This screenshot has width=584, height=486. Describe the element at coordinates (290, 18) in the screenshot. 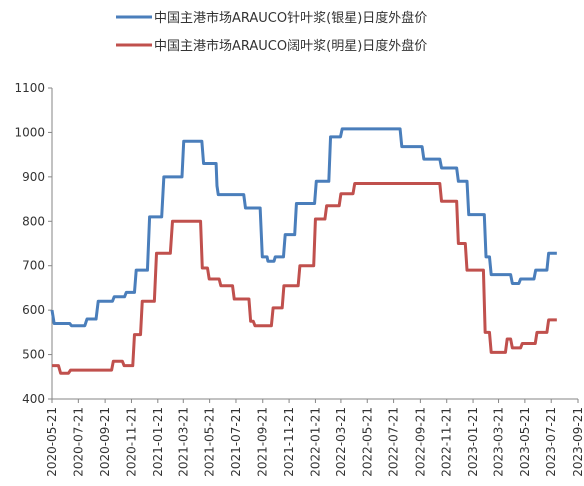

I see `legend-label-softwood: 中国主港市场ARAUCO针叶浆(银星)日度外盘价` at that location.